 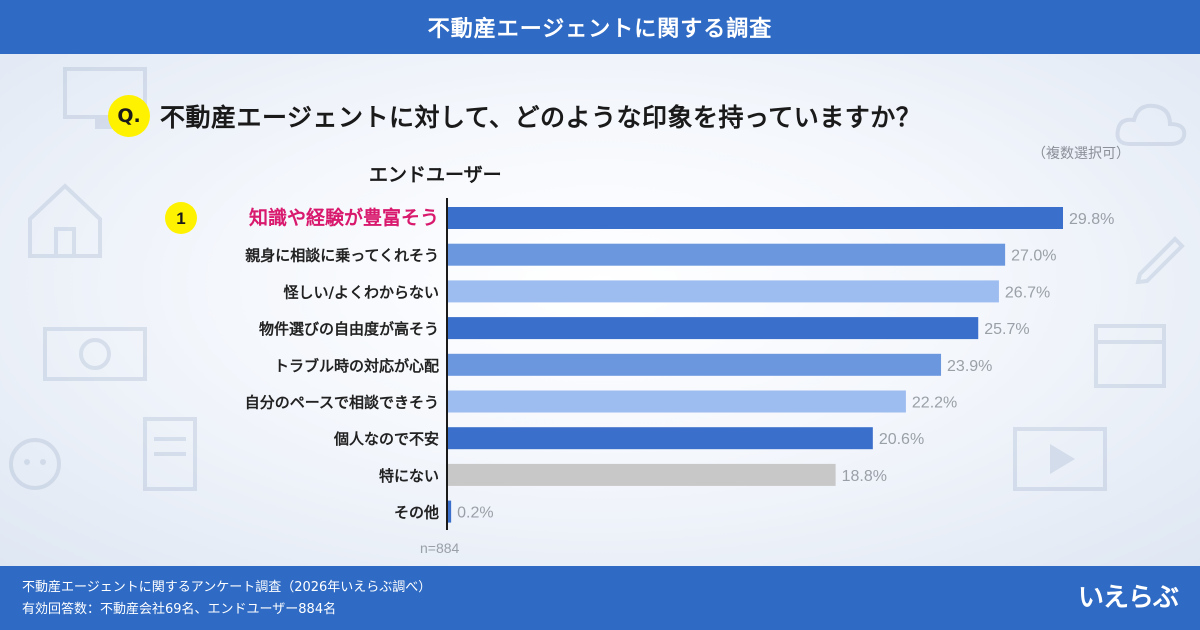 What do you see at coordinates (600, 29) in the screenshot?
I see `header-title: 不動産エージェントに関する調査` at bounding box center [600, 29].